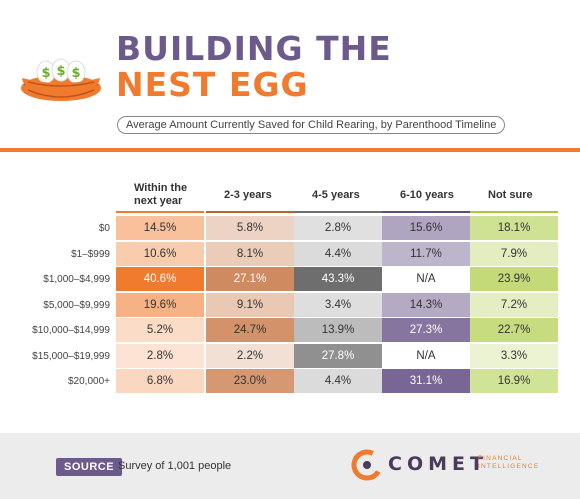  What do you see at coordinates (426, 330) in the screenshot?
I see `table-cell: 27.3%` at bounding box center [426, 330].